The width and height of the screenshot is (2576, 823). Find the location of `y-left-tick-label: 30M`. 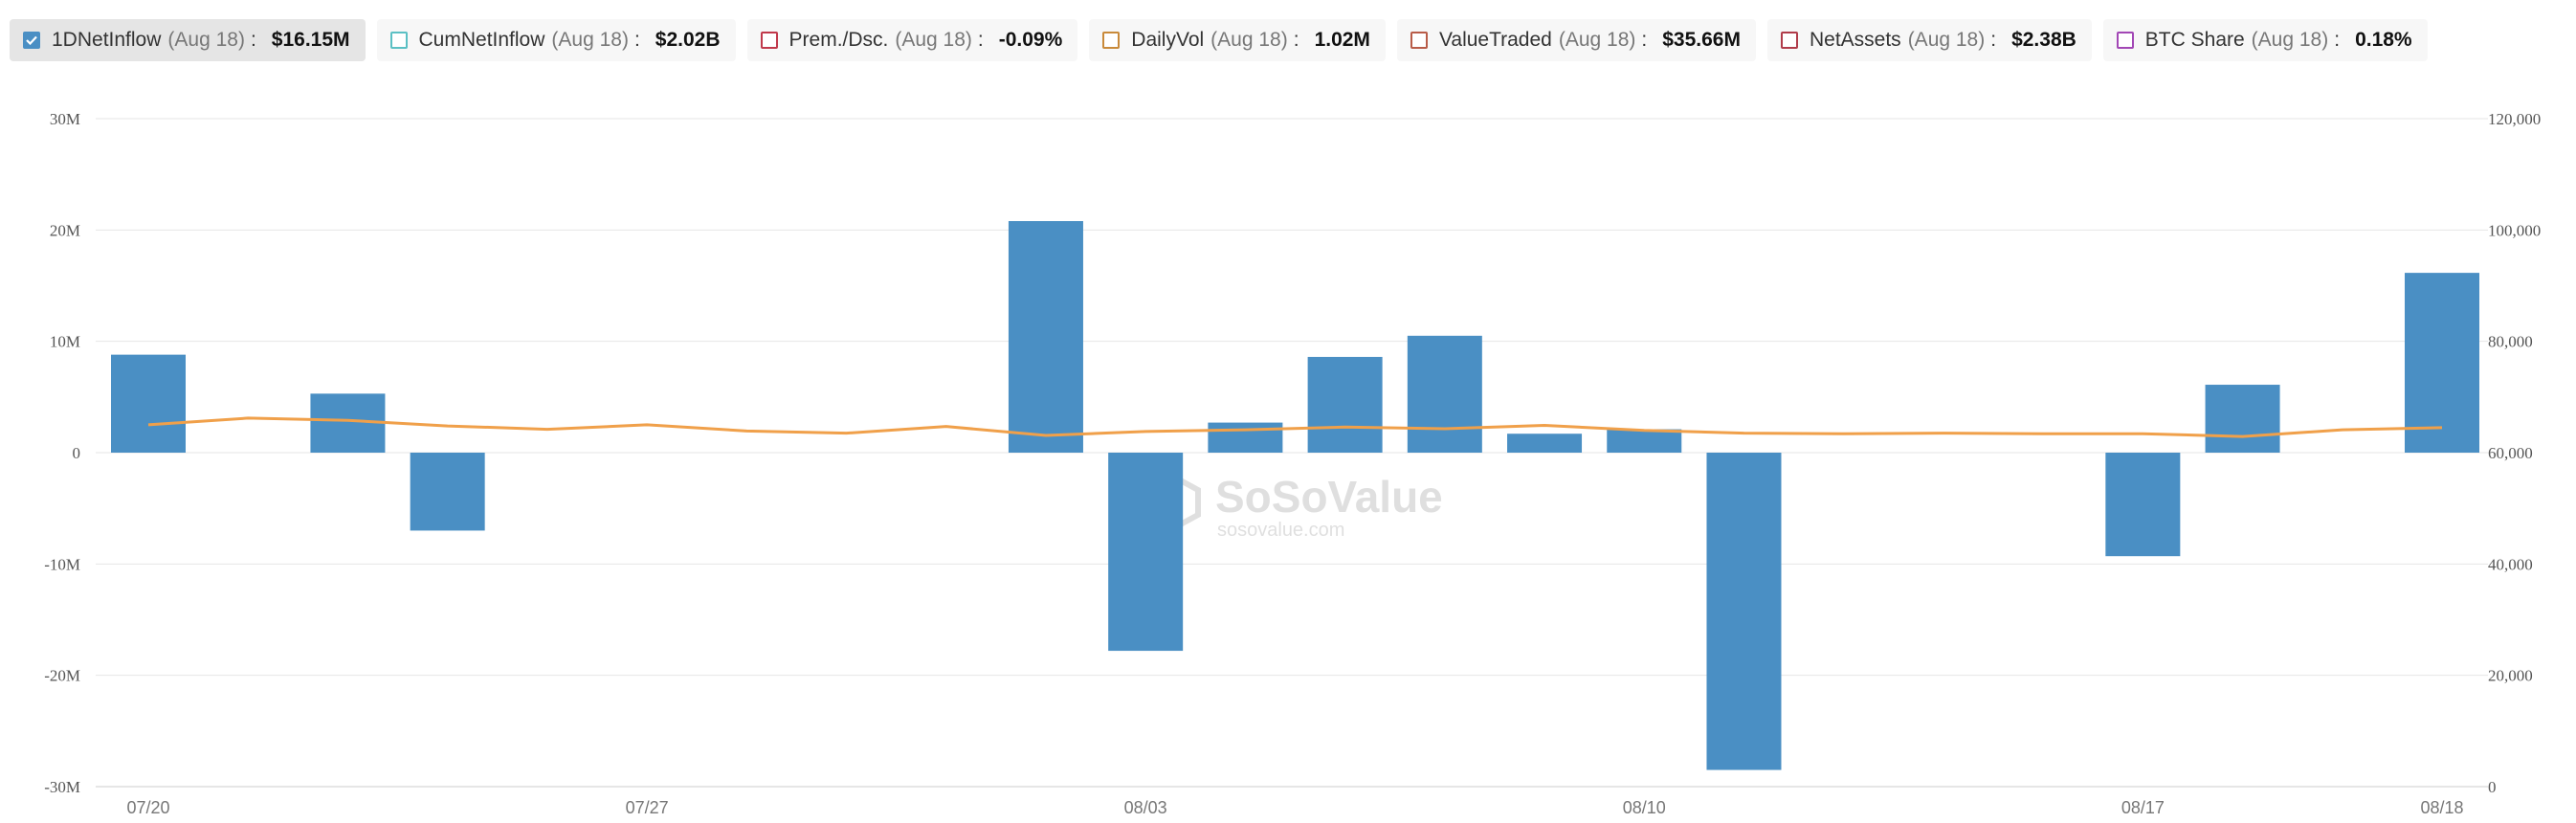

y-left-tick-label: 30M is located at coordinates (65, 119).